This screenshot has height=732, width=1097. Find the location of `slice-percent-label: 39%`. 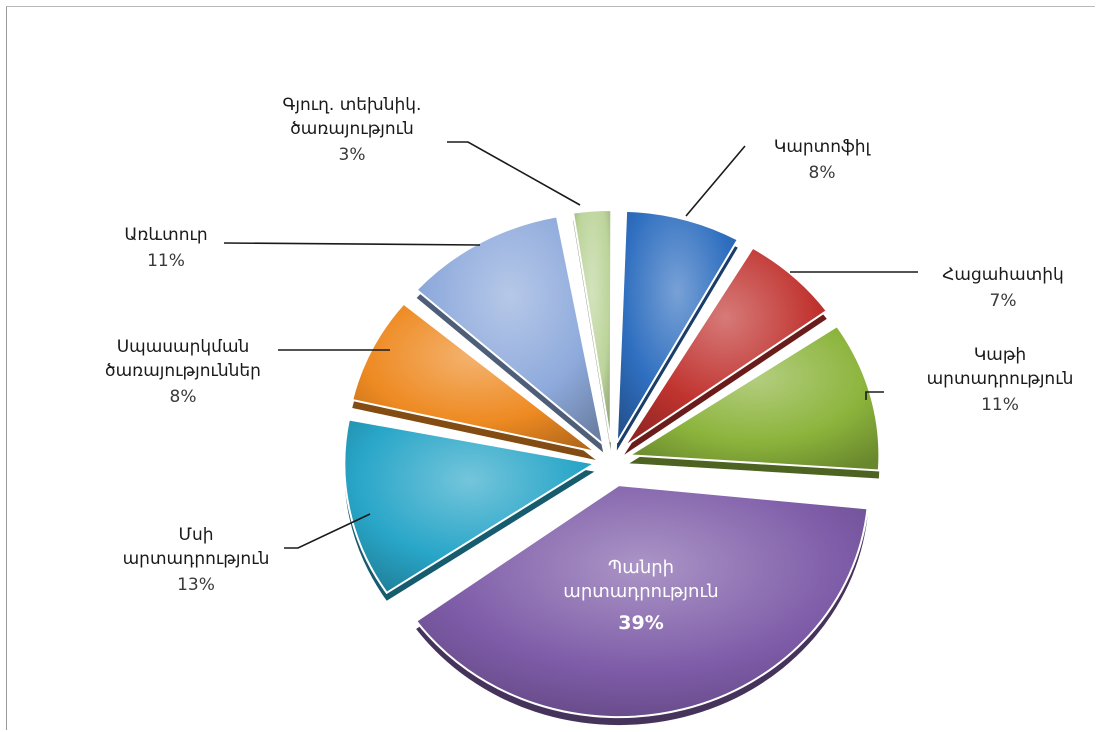

slice-percent-label: 39% is located at coordinates (640, 623).